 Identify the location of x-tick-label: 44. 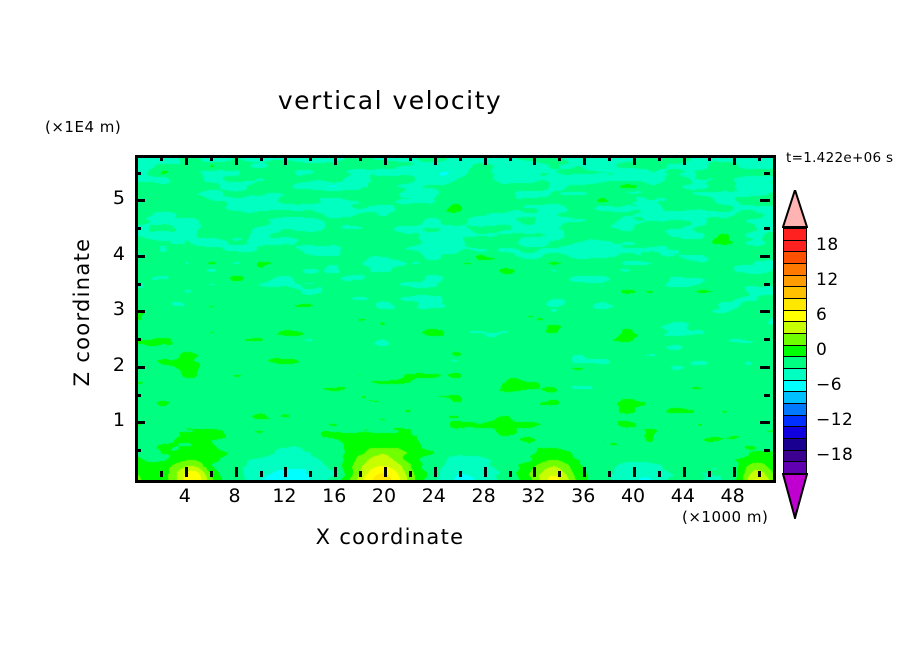
(682, 496).